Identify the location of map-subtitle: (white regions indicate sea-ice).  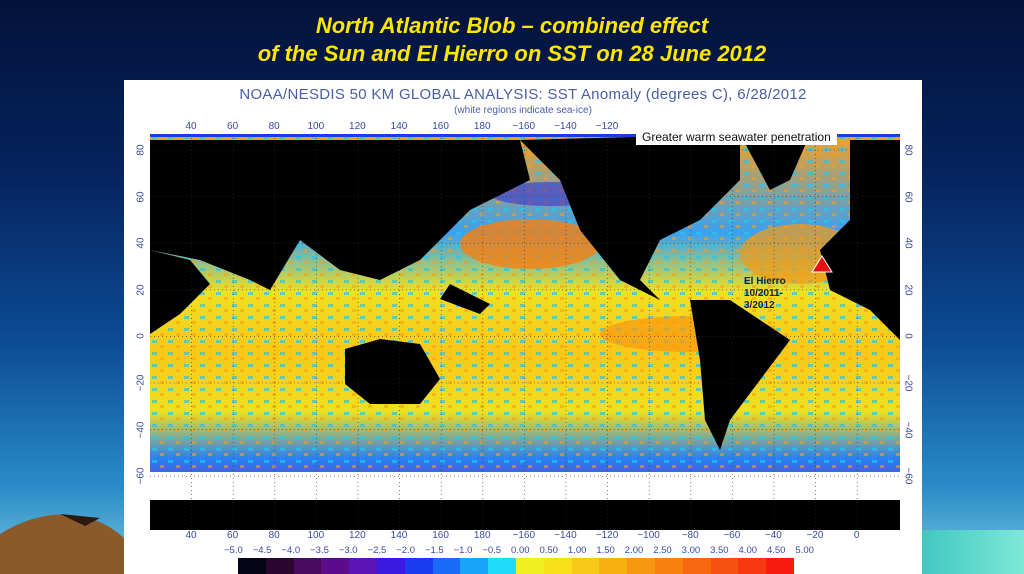
(523, 110).